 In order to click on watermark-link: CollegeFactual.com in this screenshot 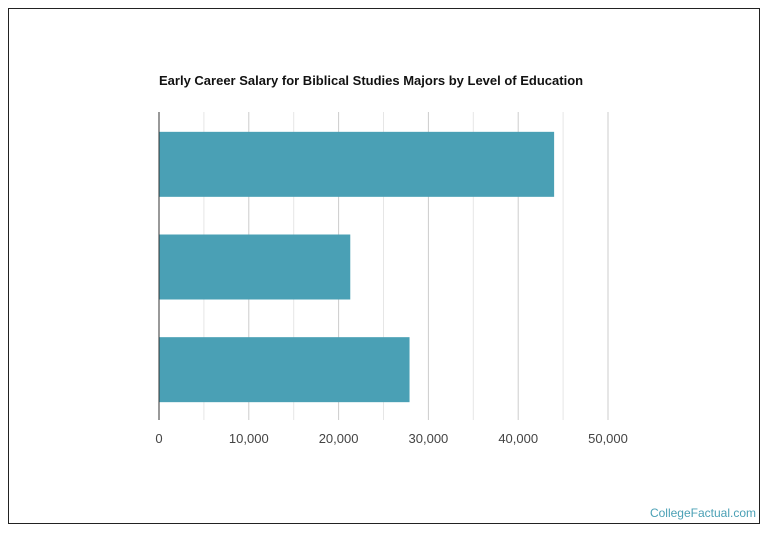, I will do `click(702, 513)`.